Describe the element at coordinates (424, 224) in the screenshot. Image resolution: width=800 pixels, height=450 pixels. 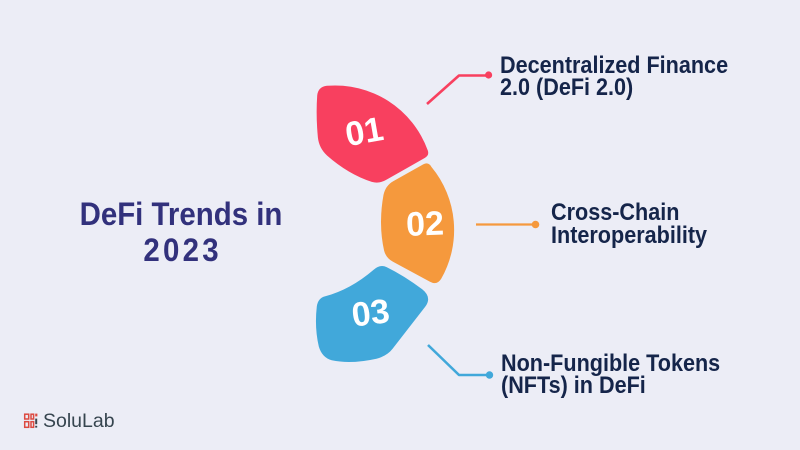
I see `svg-text: 02` at that location.